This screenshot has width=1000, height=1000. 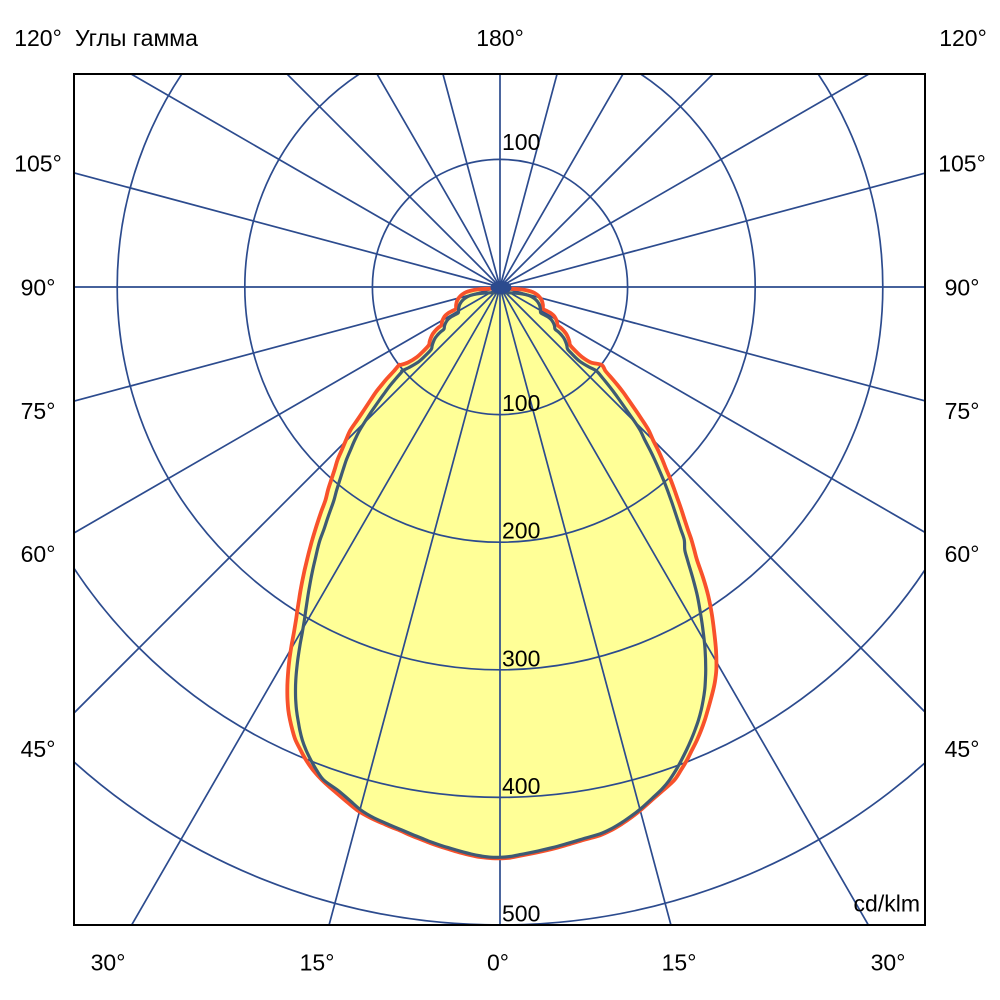 What do you see at coordinates (521, 658) in the screenshot?
I see `svg-text: 300` at bounding box center [521, 658].